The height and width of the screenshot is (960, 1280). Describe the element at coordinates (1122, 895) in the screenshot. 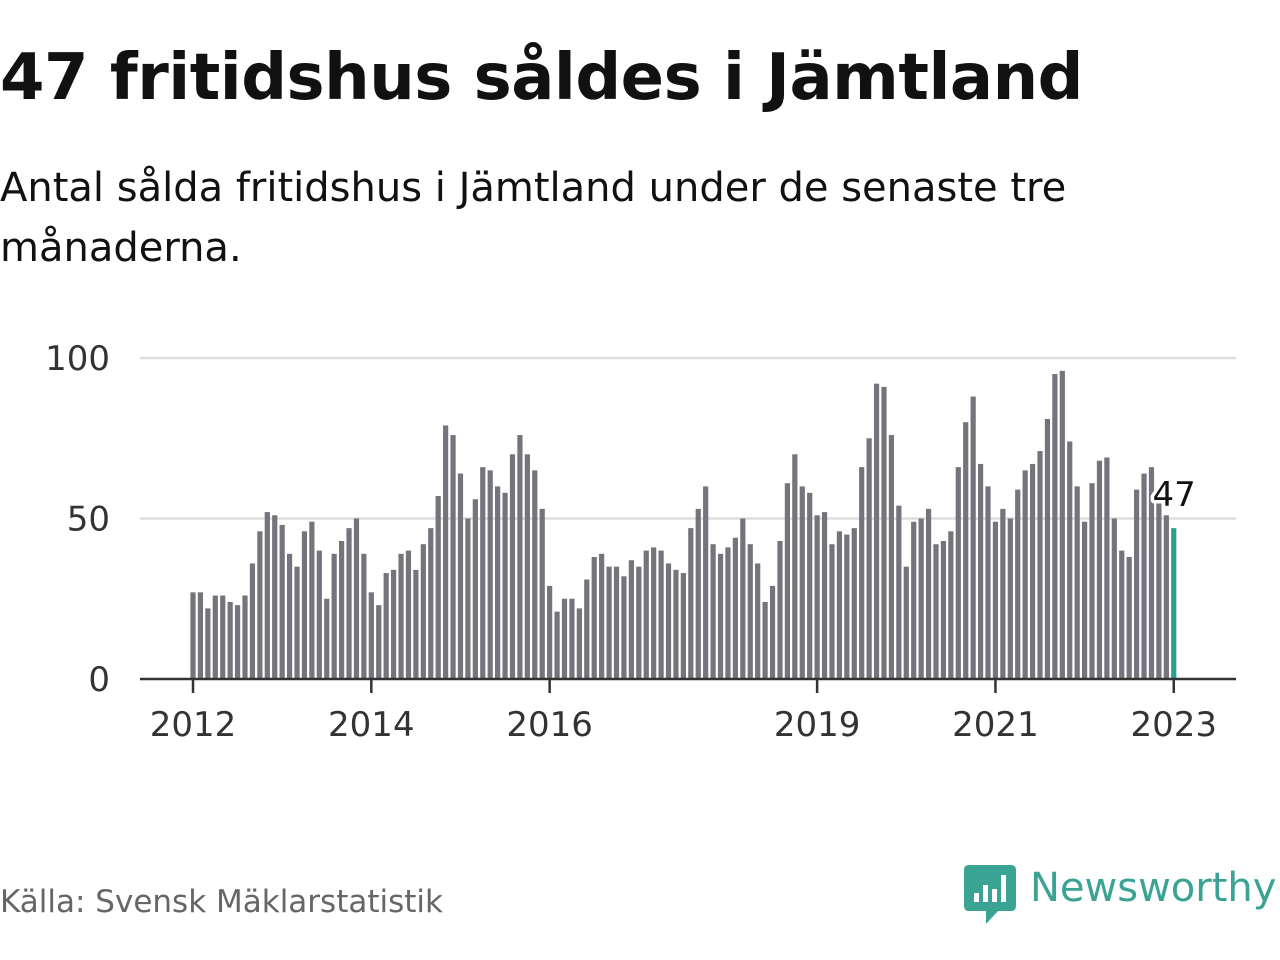

I see `newsworthy-logo: Newsworthy` at that location.